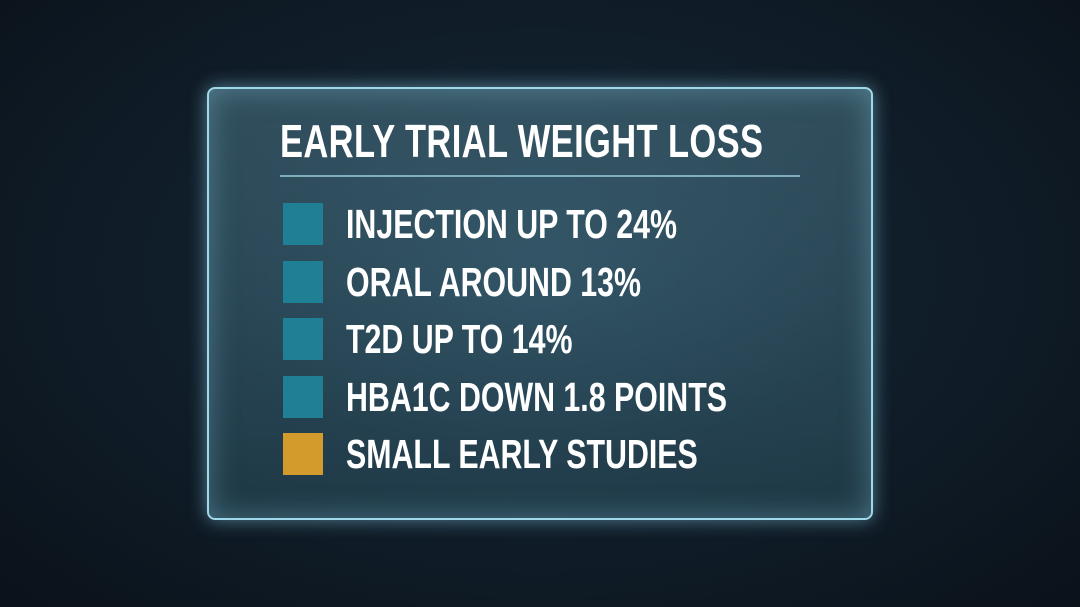 The height and width of the screenshot is (607, 1080). What do you see at coordinates (522, 141) in the screenshot?
I see `title: EARLY TRIAL WEIGHT LOSS` at bounding box center [522, 141].